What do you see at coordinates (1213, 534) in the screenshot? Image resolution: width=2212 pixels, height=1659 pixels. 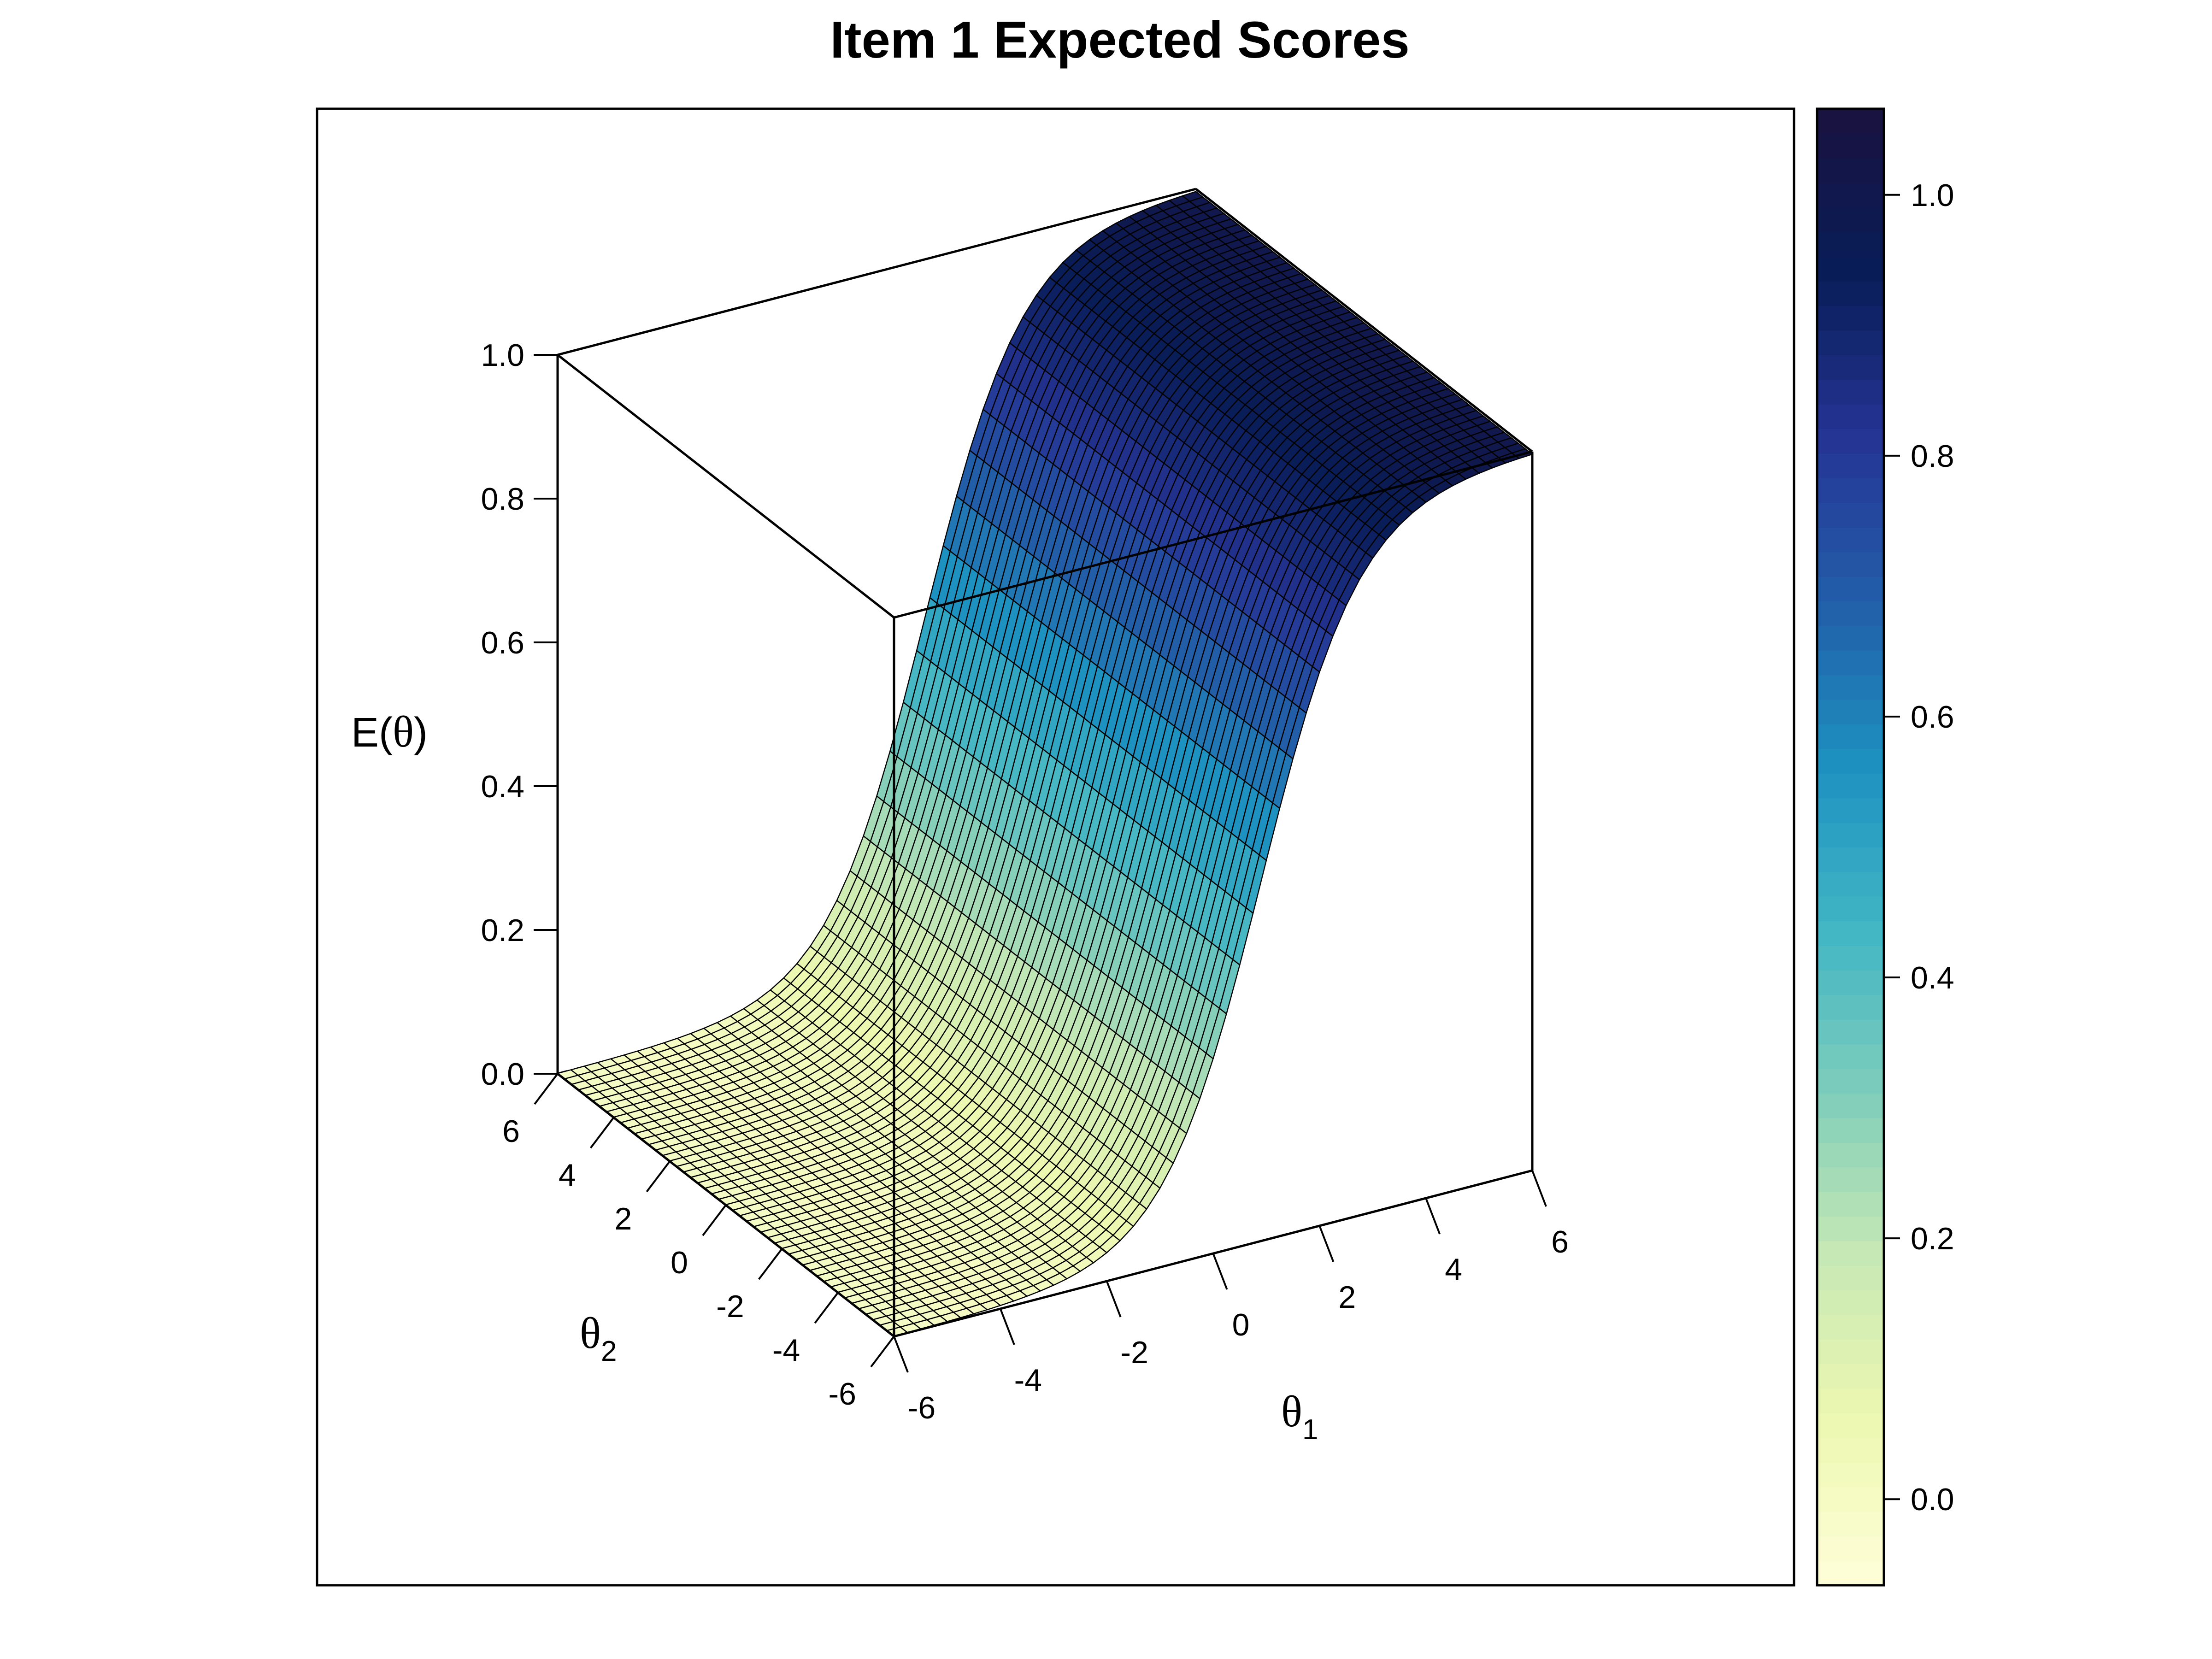 I see `box-edge-top-front` at bounding box center [1213, 534].